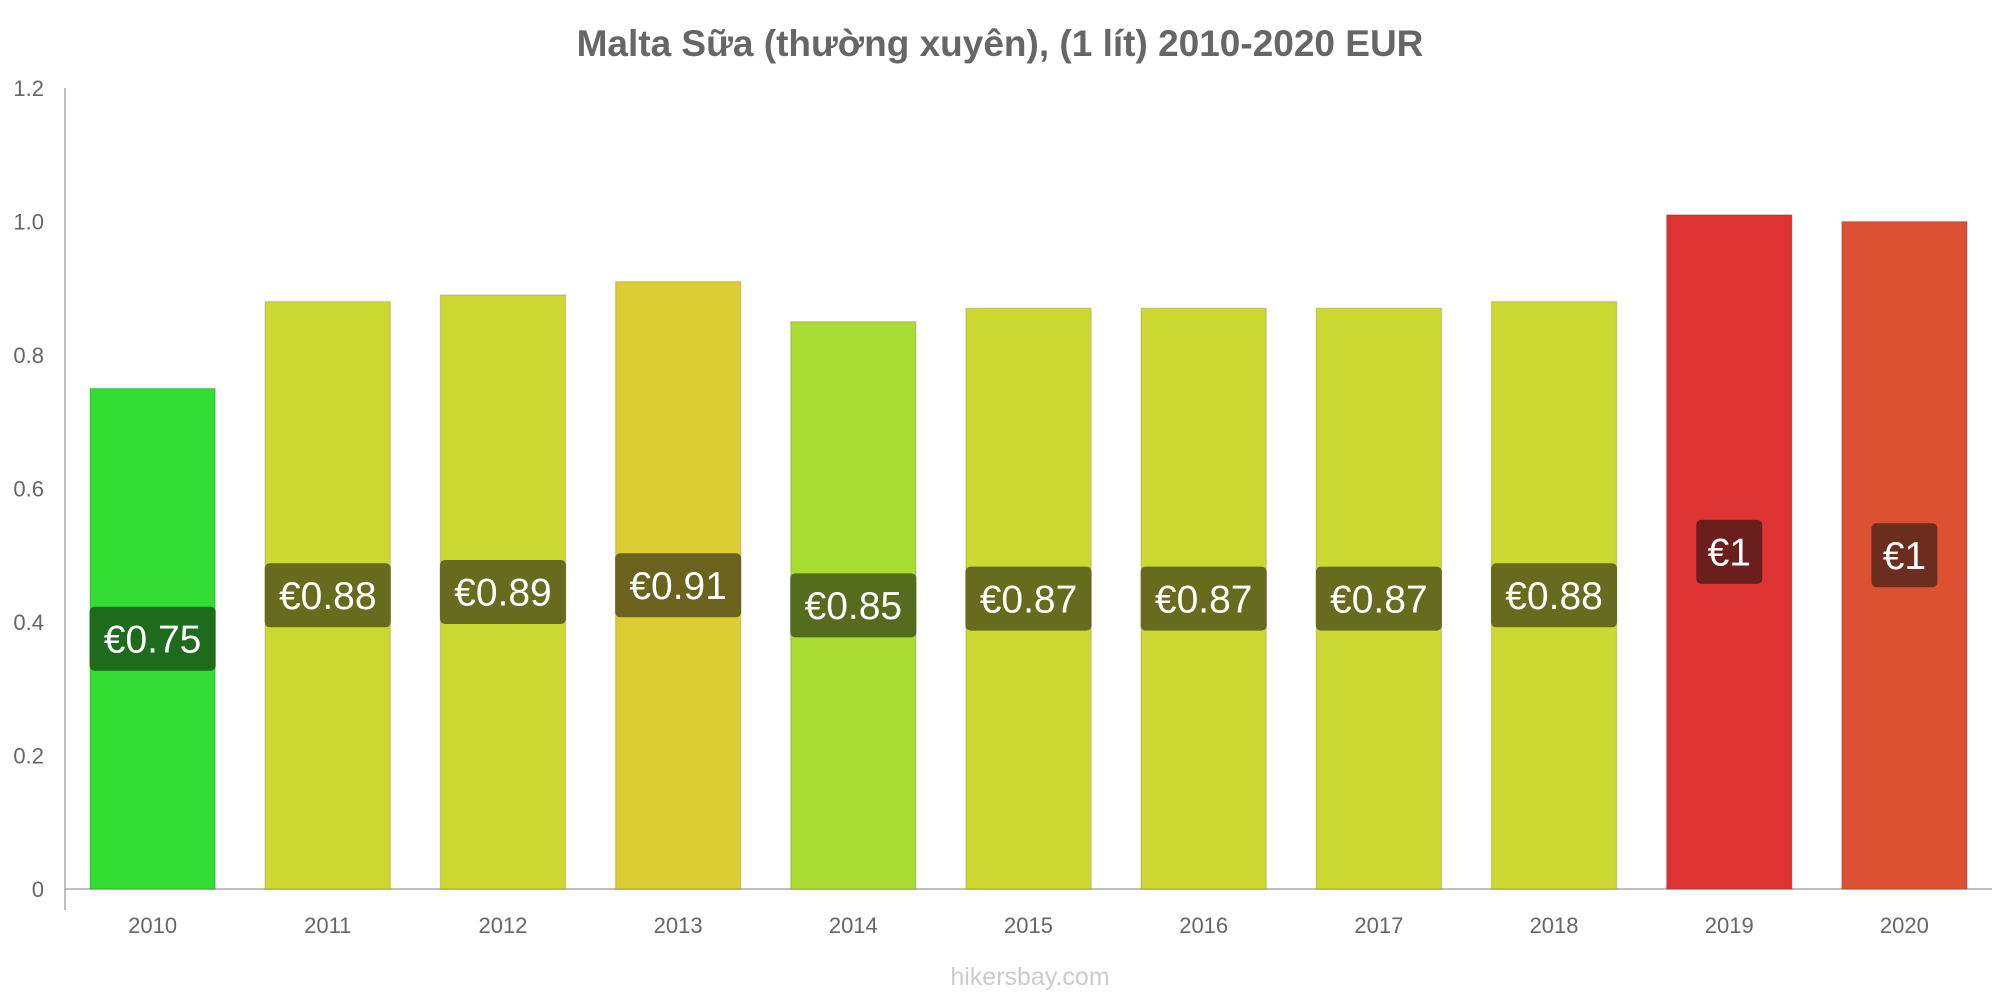  What do you see at coordinates (1554, 925) in the screenshot?
I see `x-tick-label: 2018` at bounding box center [1554, 925].